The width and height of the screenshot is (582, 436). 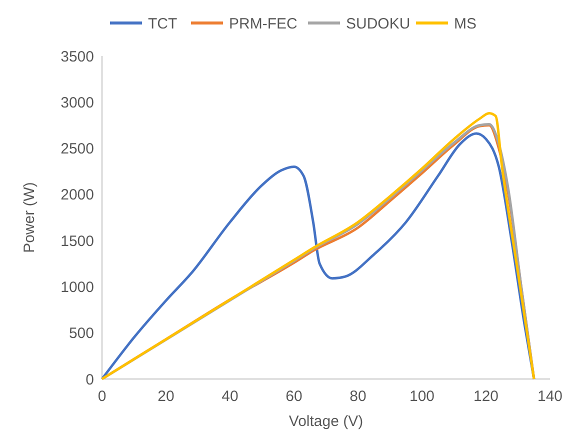 I want to click on x-tick-label: 60, so click(x=294, y=396).